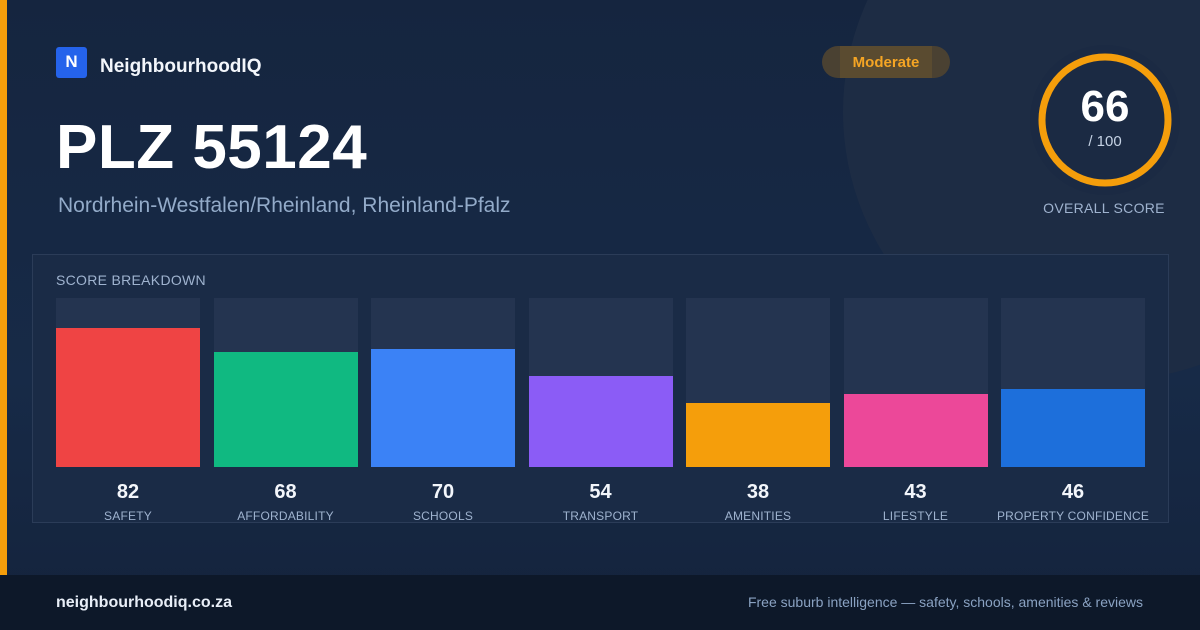  I want to click on score-ring-arc, so click(1105, 120).